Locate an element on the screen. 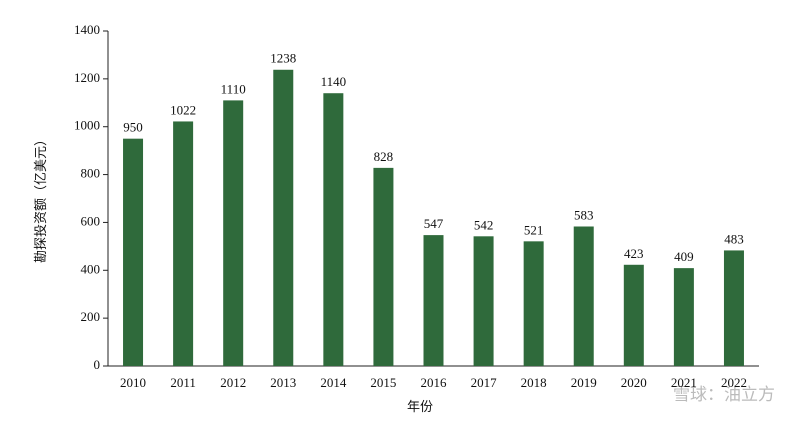 The height and width of the screenshot is (421, 800). x-tick-label: 2012 is located at coordinates (233, 382).